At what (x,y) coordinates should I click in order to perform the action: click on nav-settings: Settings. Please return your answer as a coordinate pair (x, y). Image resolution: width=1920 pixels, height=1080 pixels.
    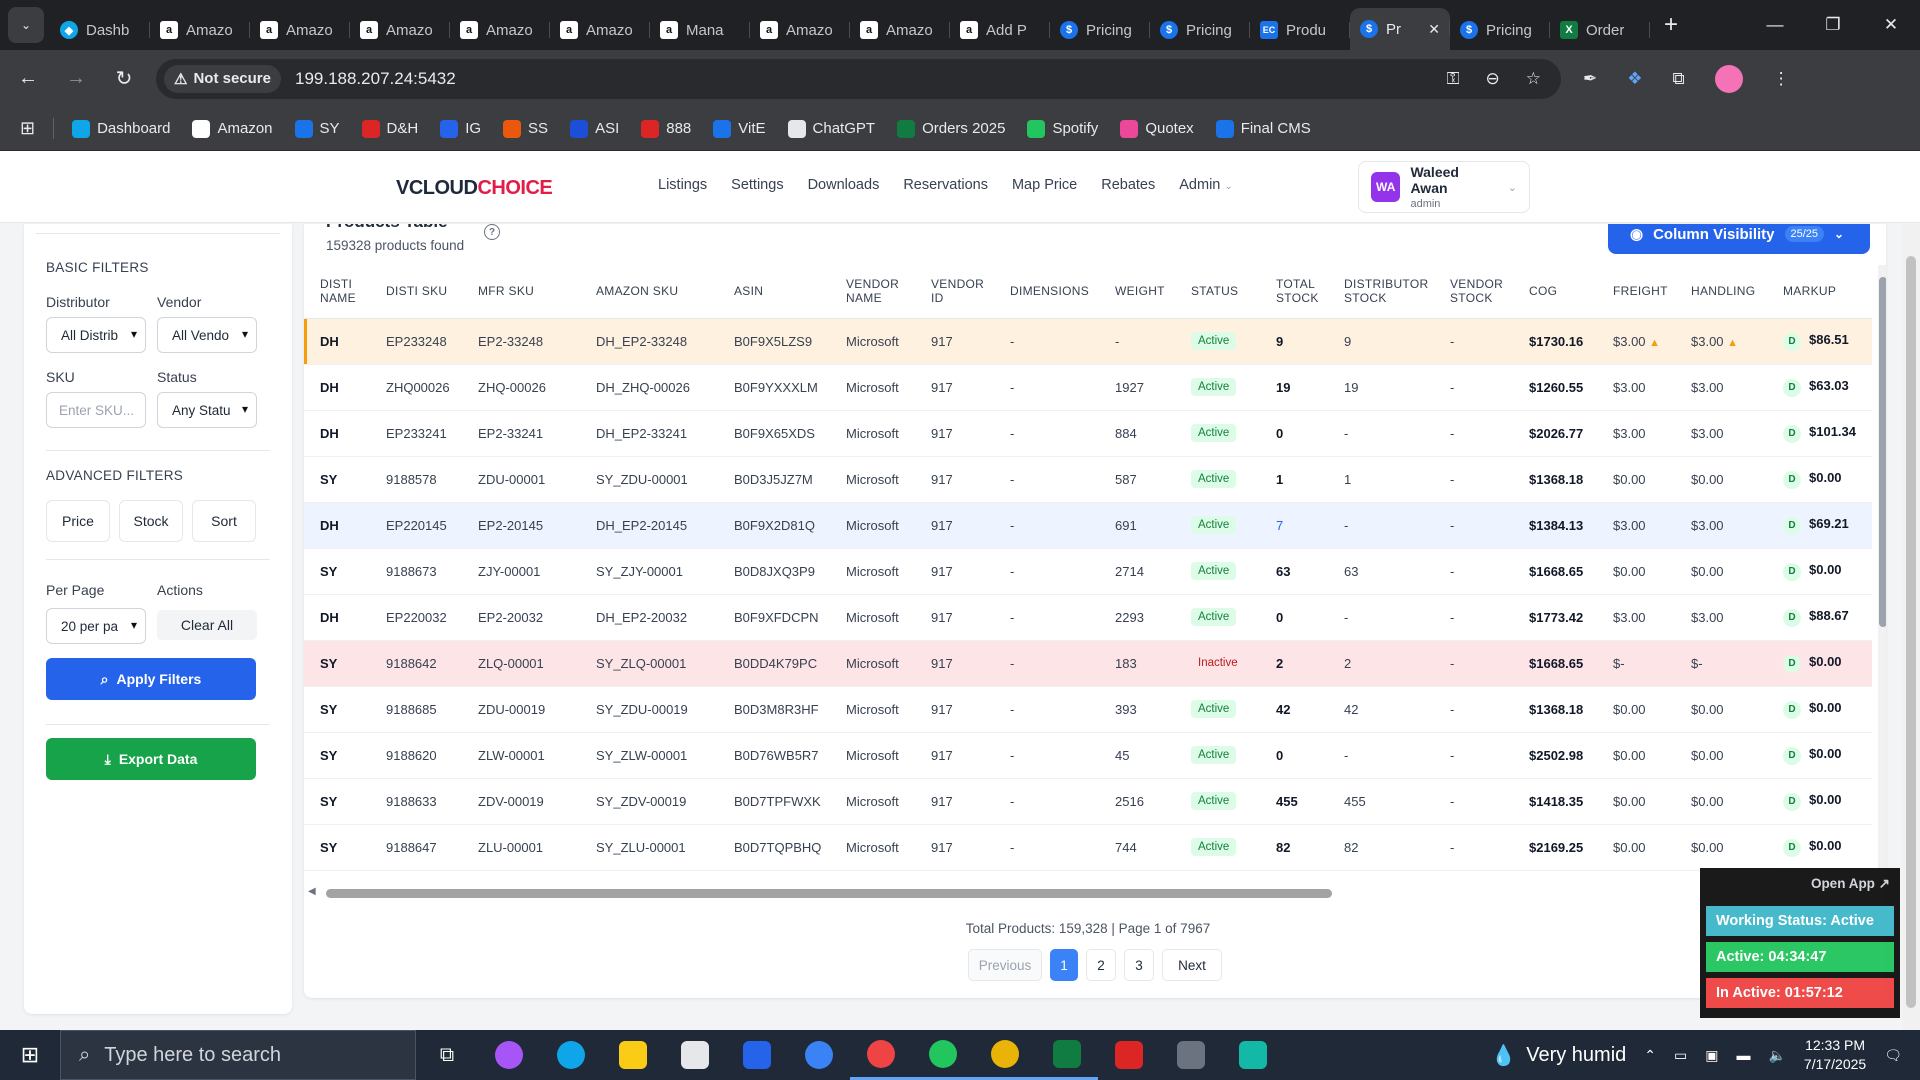
    Looking at the image, I should click on (757, 185).